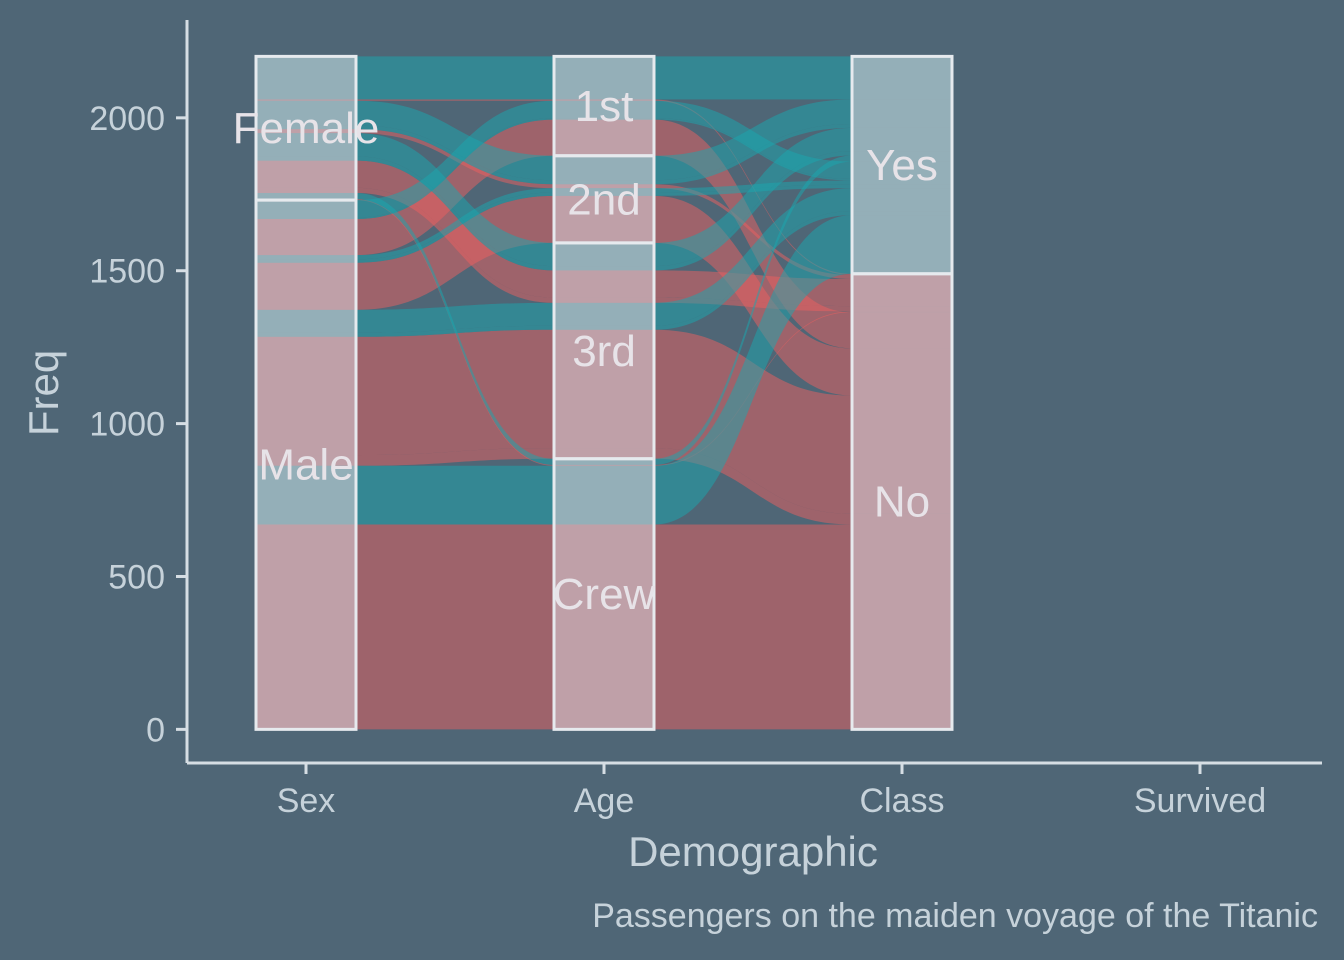 The height and width of the screenshot is (960, 1344). What do you see at coordinates (604, 154) in the screenshot?
I see `flow-female-2nd-yes-child` at bounding box center [604, 154].